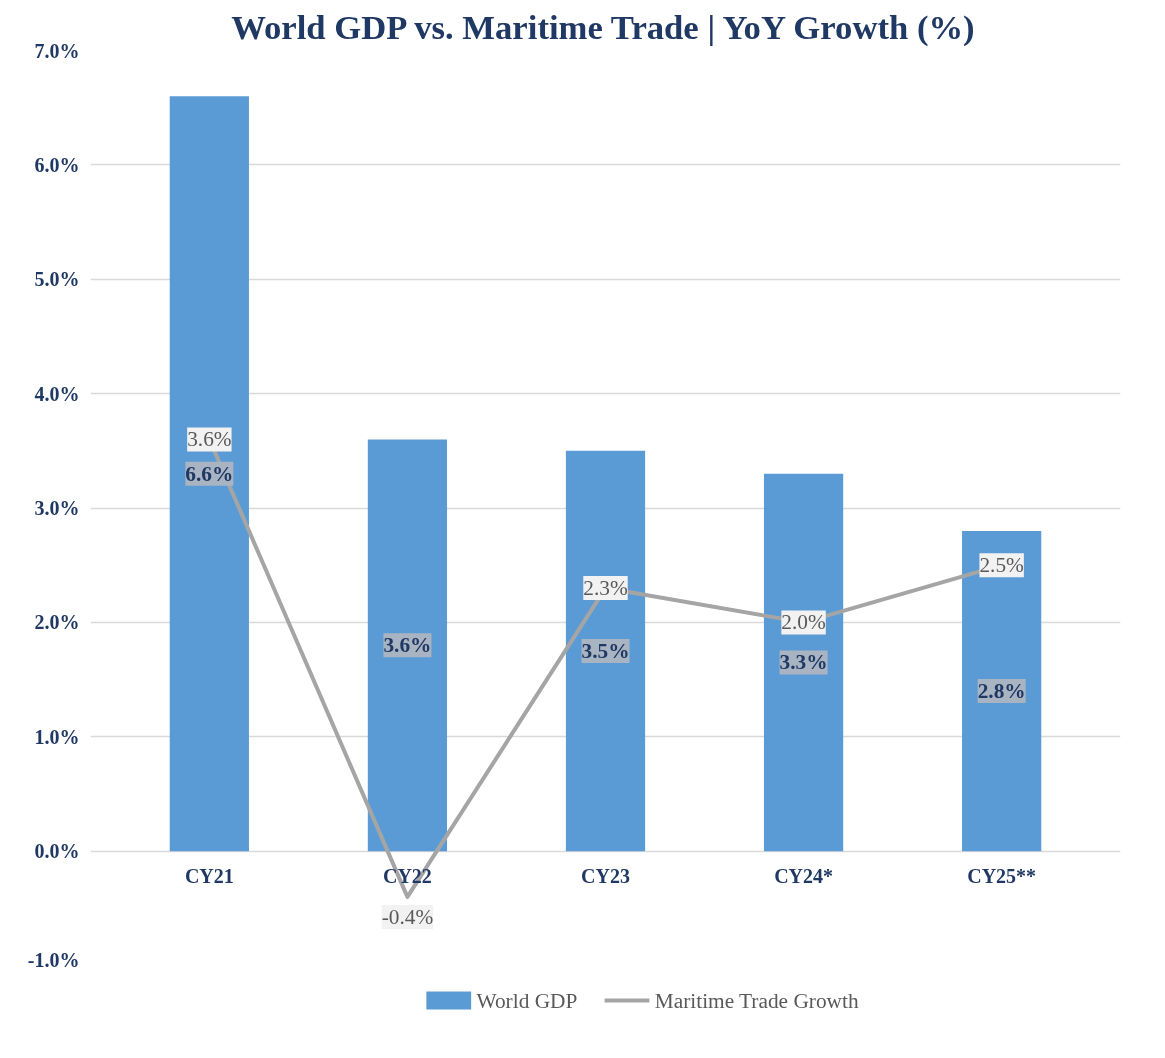 The image size is (1165, 1058). I want to click on y-tick-label: 5.0%, so click(57, 279).